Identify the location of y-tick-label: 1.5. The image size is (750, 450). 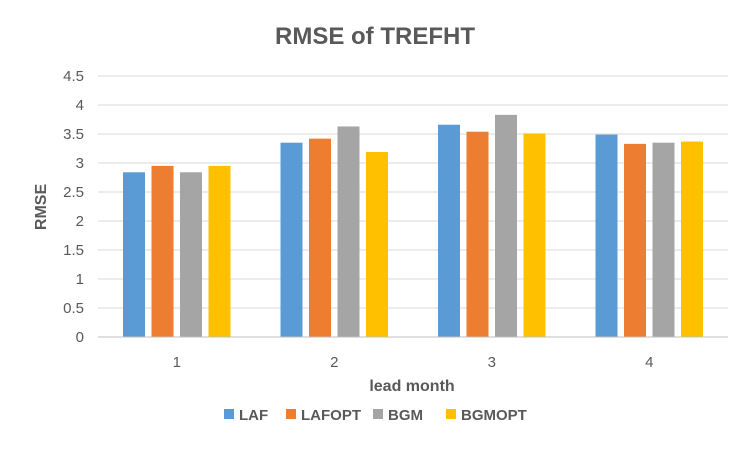
(73, 250).